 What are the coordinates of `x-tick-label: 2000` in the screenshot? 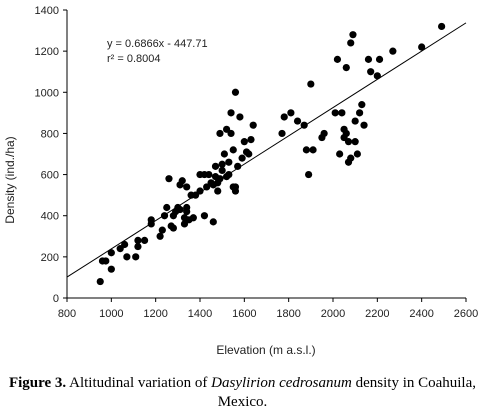 It's located at (333, 314).